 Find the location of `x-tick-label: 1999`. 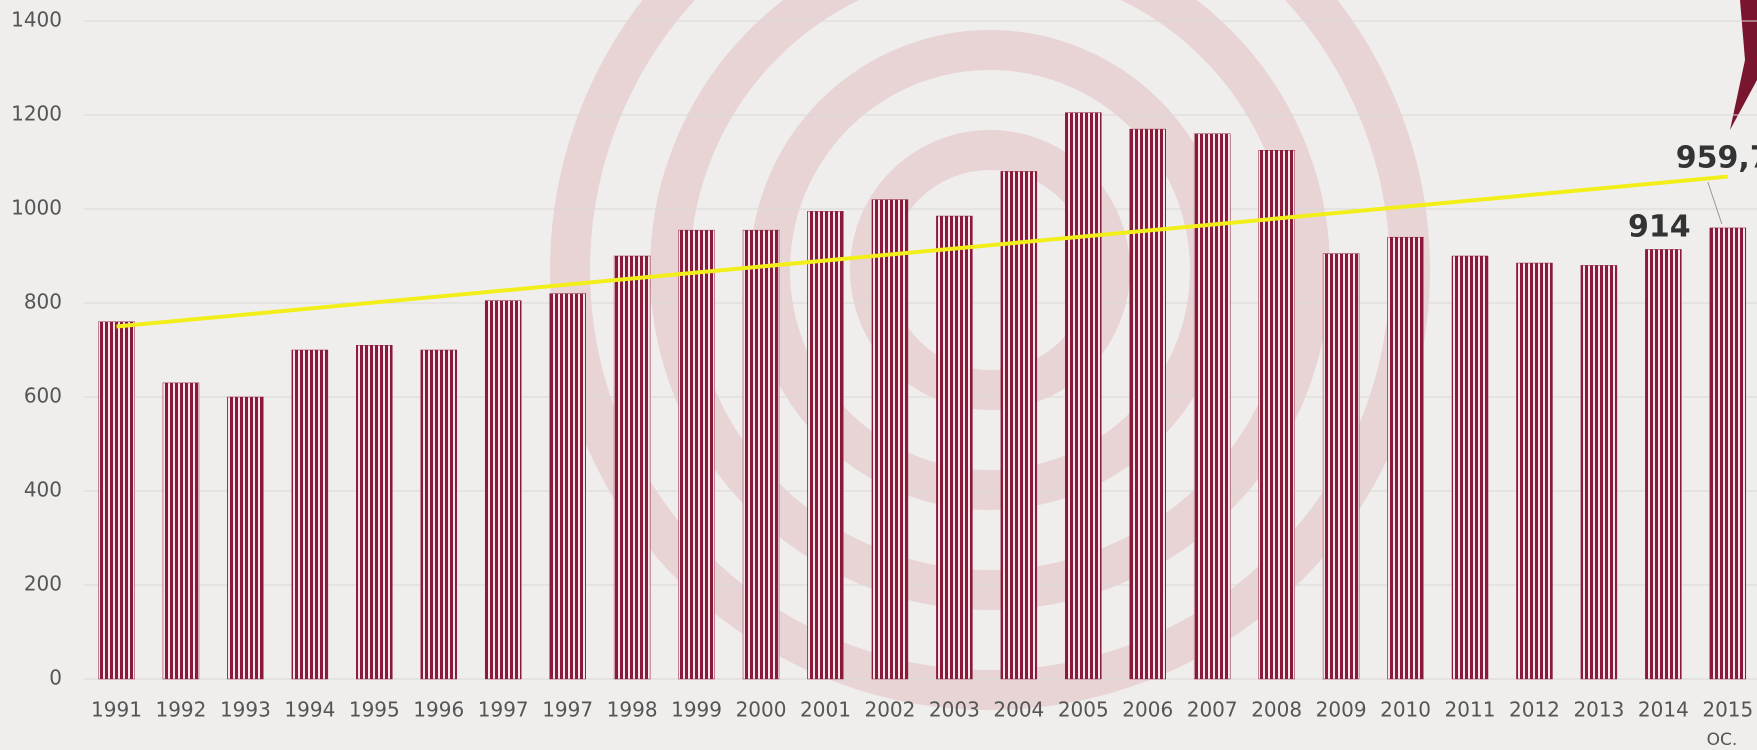

x-tick-label: 1999 is located at coordinates (696, 710).